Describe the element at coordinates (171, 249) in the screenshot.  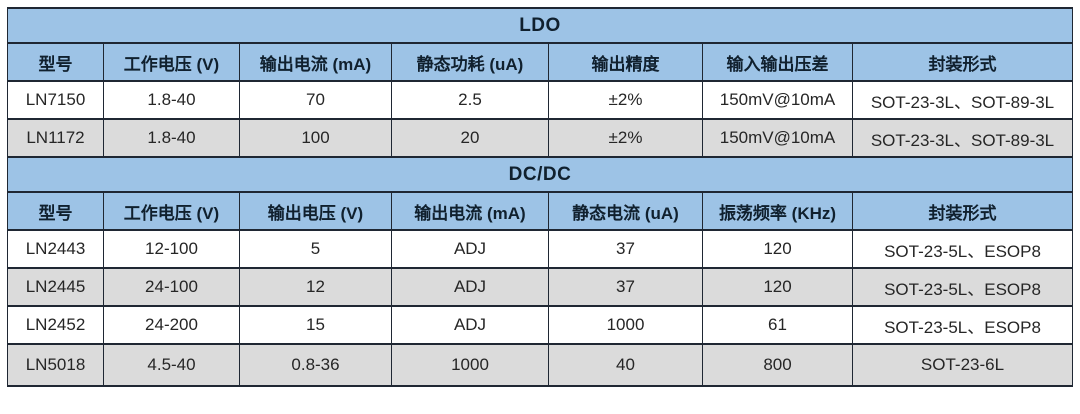
I see `cell-operating-voltage: 12-100` at that location.